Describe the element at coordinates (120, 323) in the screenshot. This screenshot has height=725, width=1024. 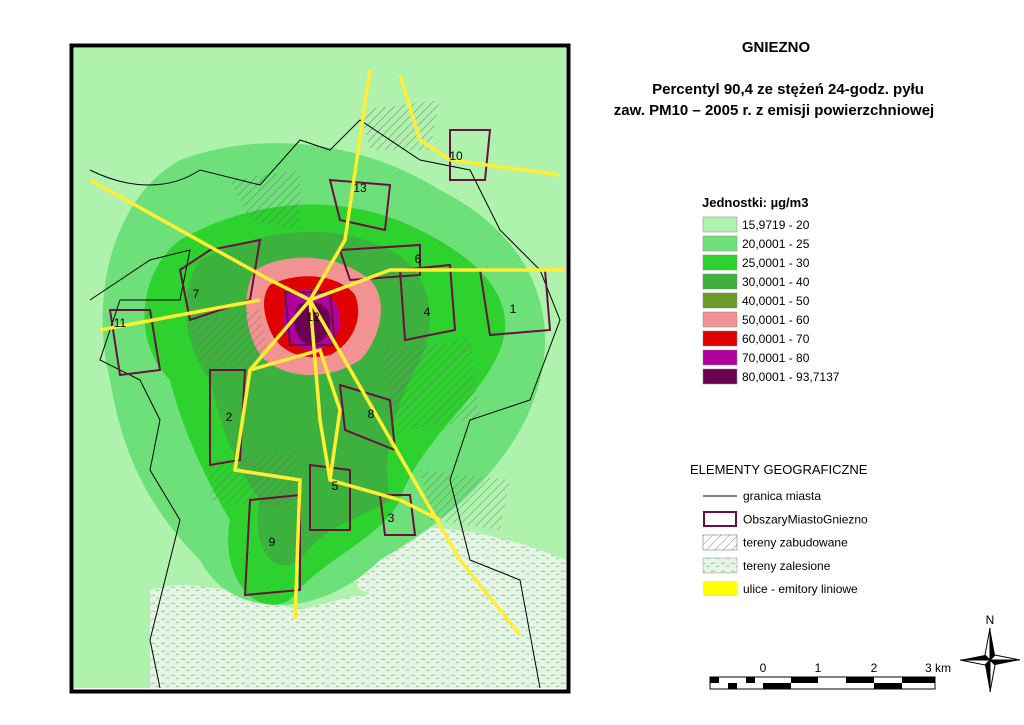
I see `area-label: 11` at that location.